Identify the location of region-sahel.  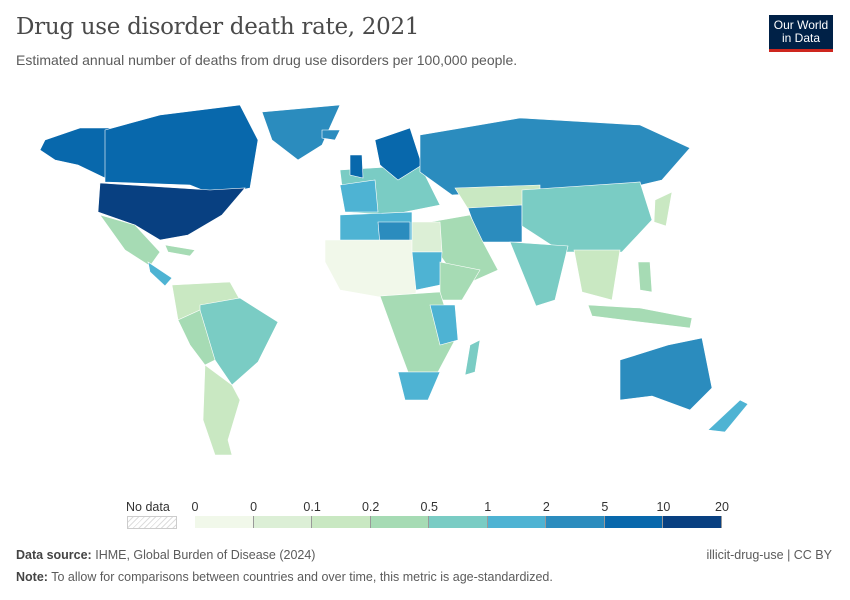
(372, 270).